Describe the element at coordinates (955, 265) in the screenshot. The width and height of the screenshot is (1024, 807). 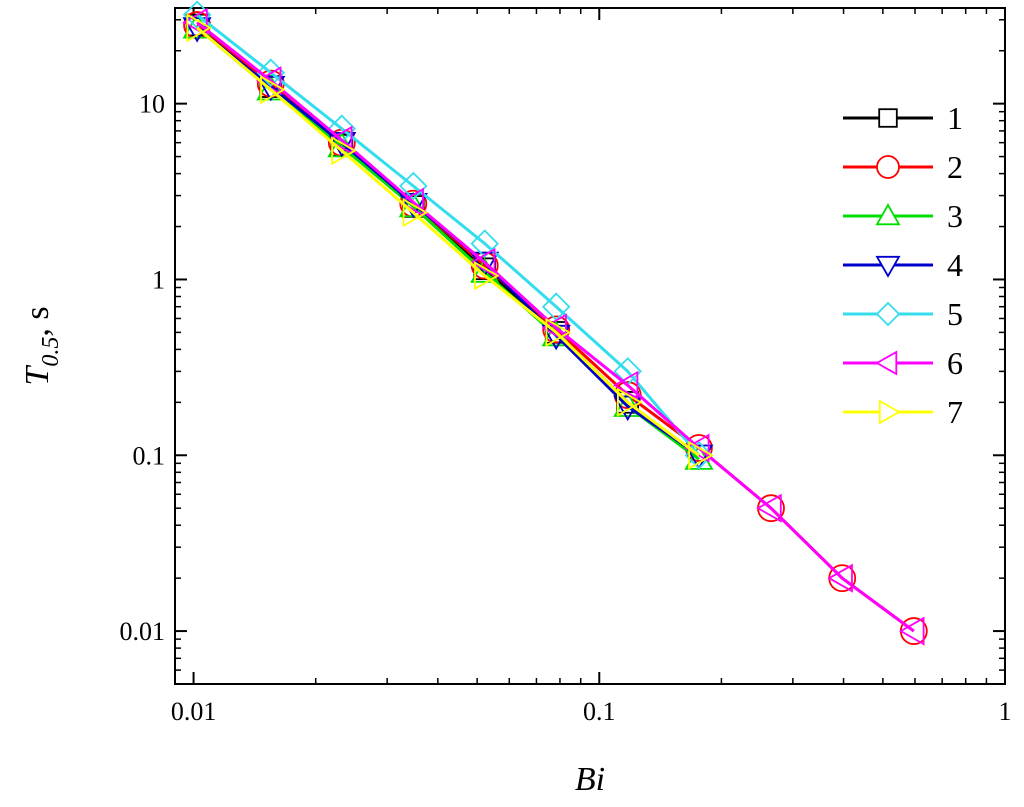
I see `legend-label: 4` at that location.